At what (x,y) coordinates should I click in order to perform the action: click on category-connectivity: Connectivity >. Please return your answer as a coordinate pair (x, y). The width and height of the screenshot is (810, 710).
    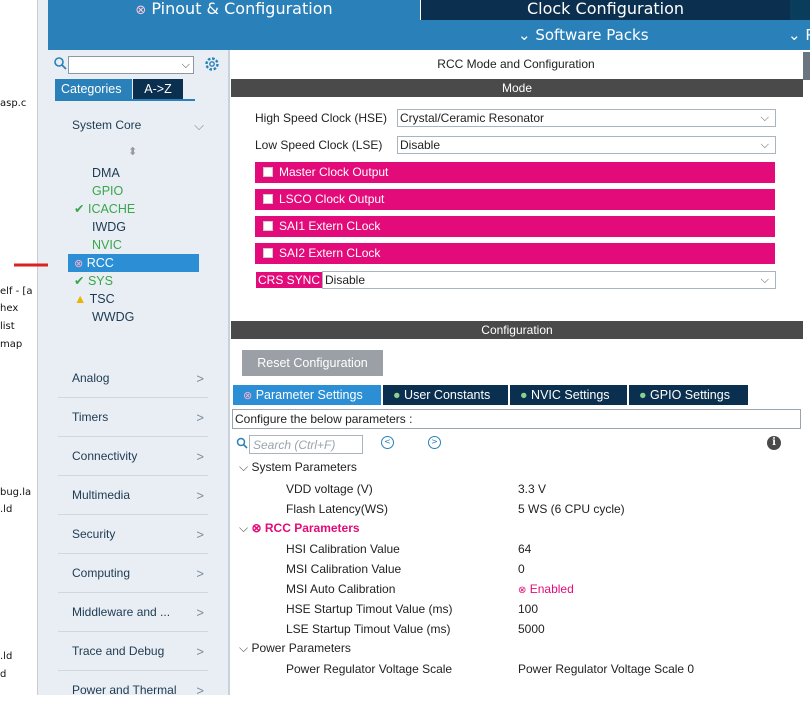
    Looking at the image, I should click on (133, 456).